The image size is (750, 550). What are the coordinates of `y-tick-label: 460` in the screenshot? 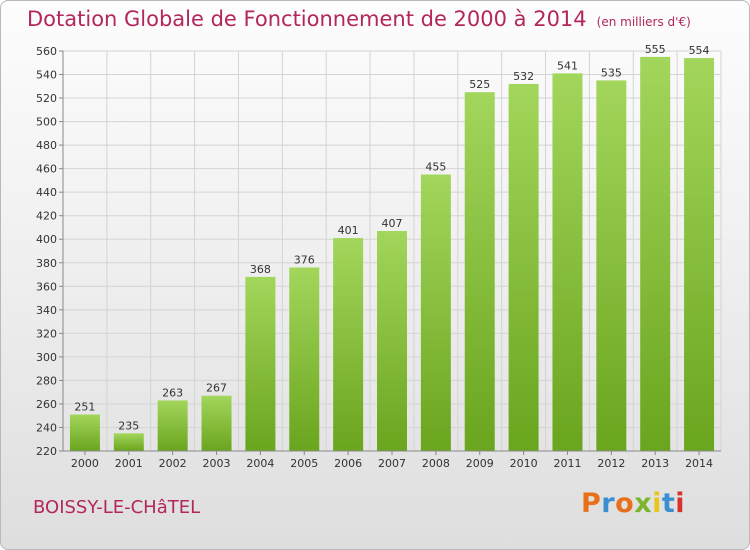 It's located at (46, 169).